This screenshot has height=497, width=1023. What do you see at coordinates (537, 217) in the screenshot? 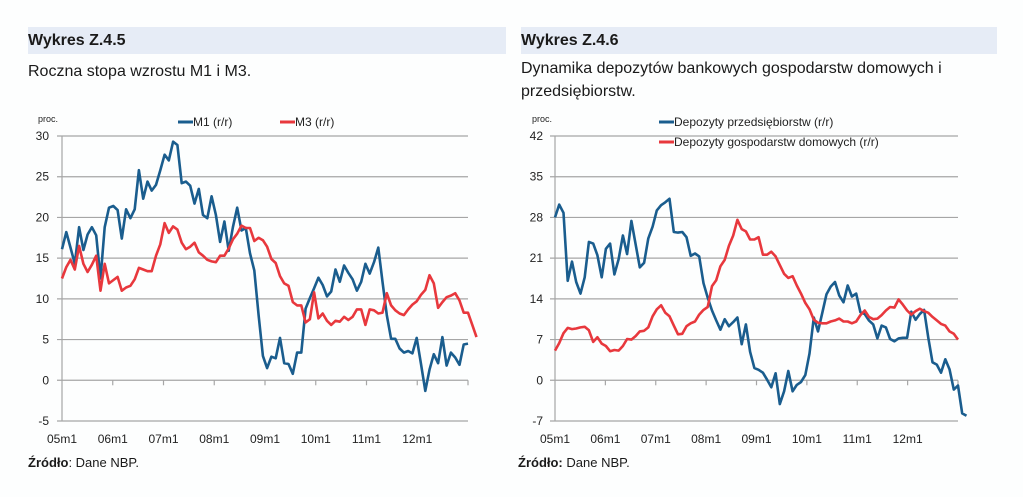
I see `y-tick-label: 28` at bounding box center [537, 217].